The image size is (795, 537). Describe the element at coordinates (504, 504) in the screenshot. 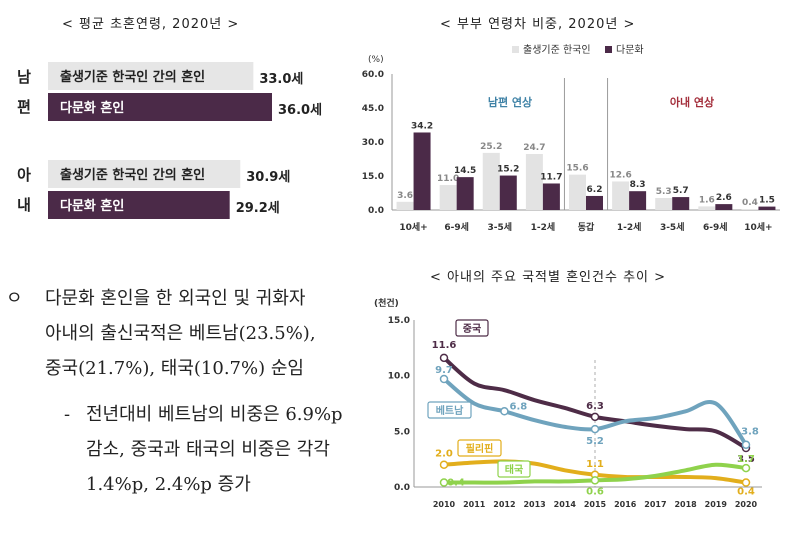

I see `x-tick-label: 2012` at that location.